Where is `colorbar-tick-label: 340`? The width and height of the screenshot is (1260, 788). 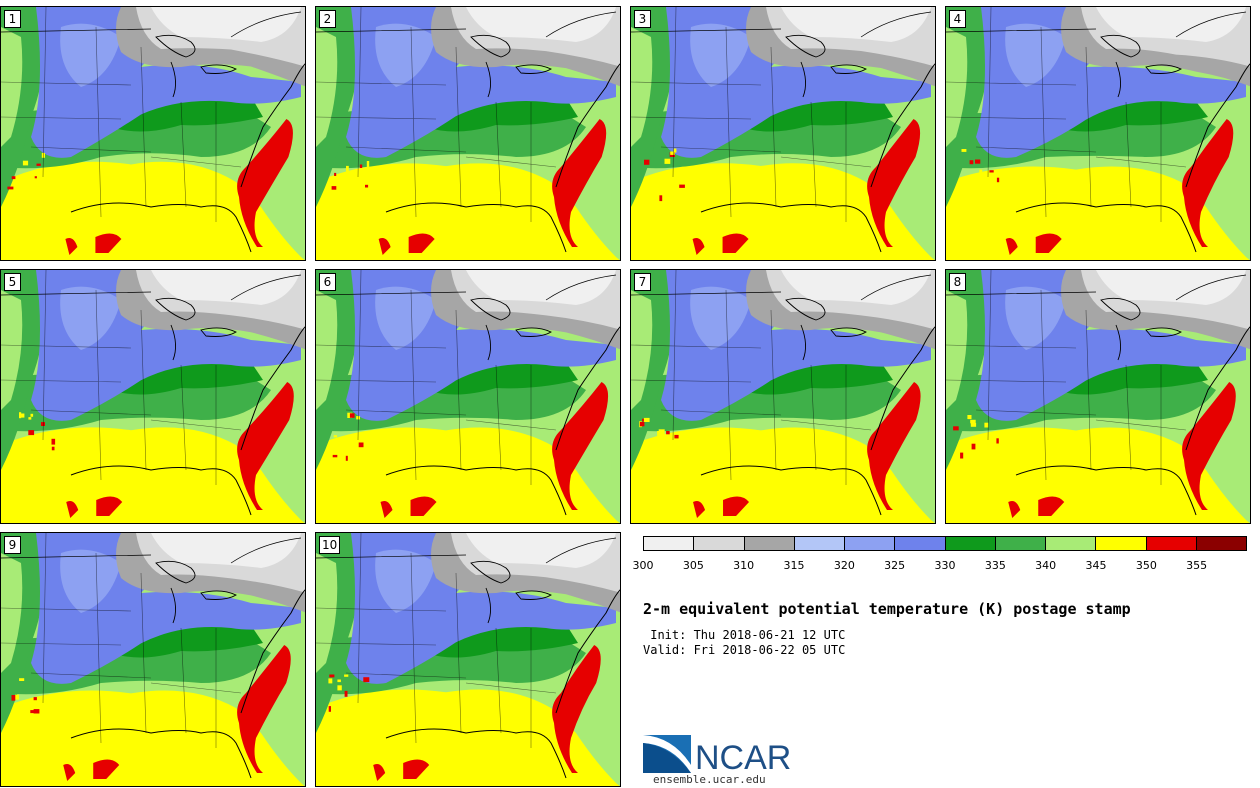
colorbar-tick-label: 340 is located at coordinates (1046, 565).